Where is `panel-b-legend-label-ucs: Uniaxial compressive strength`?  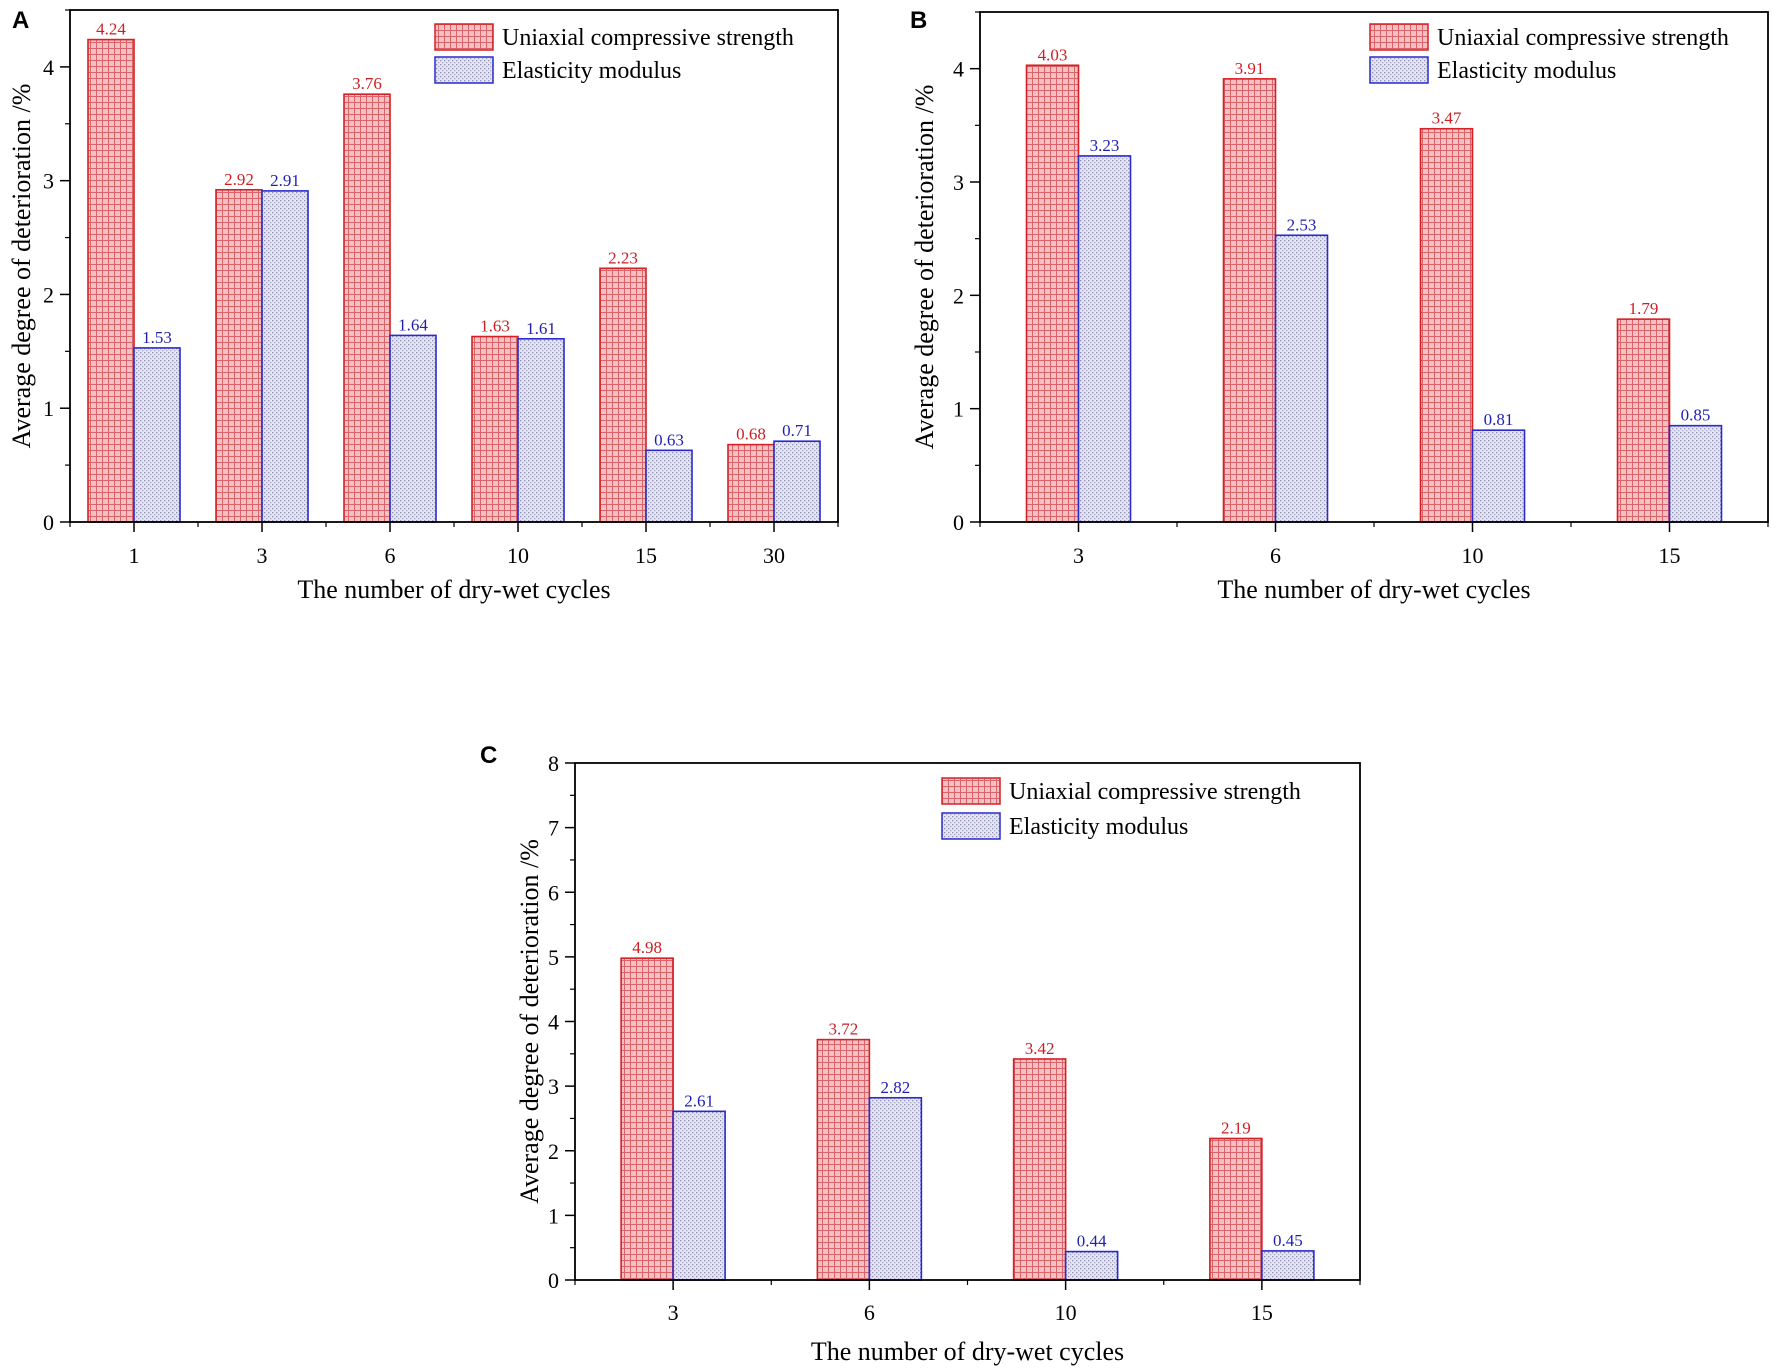
panel-b-legend-label-ucs: Uniaxial compressive strength is located at coordinates (1583, 38).